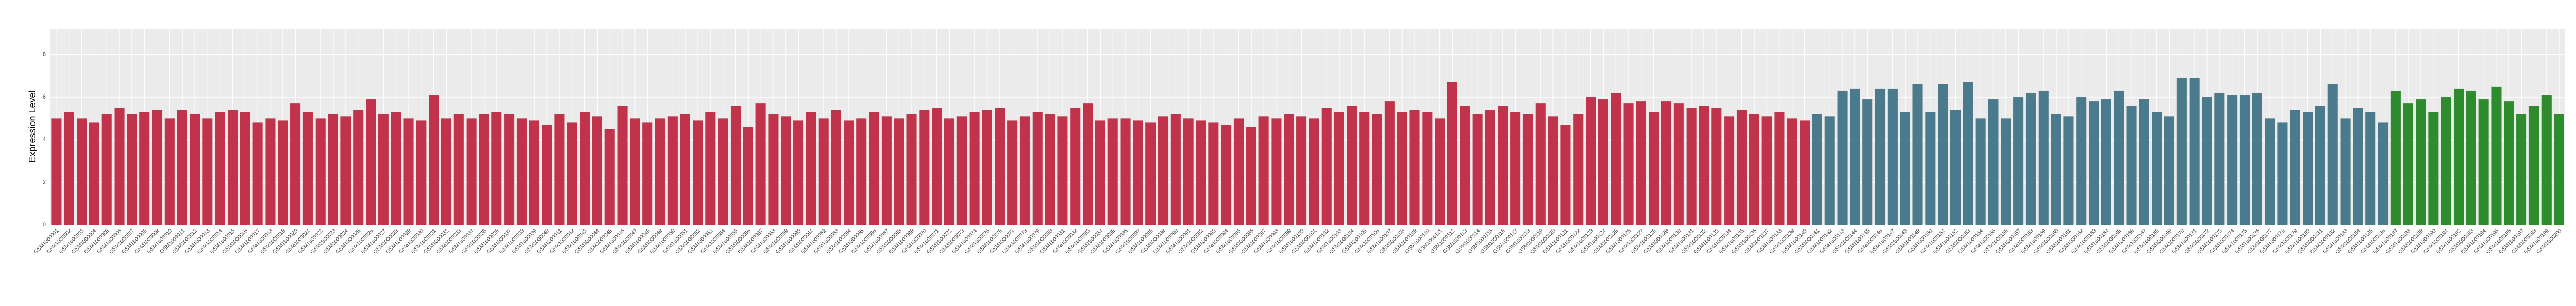 Image resolution: width=2576 pixels, height=306 pixels. Describe the element at coordinates (44, 54) in the screenshot. I see `y-tick-label: 8` at that location.